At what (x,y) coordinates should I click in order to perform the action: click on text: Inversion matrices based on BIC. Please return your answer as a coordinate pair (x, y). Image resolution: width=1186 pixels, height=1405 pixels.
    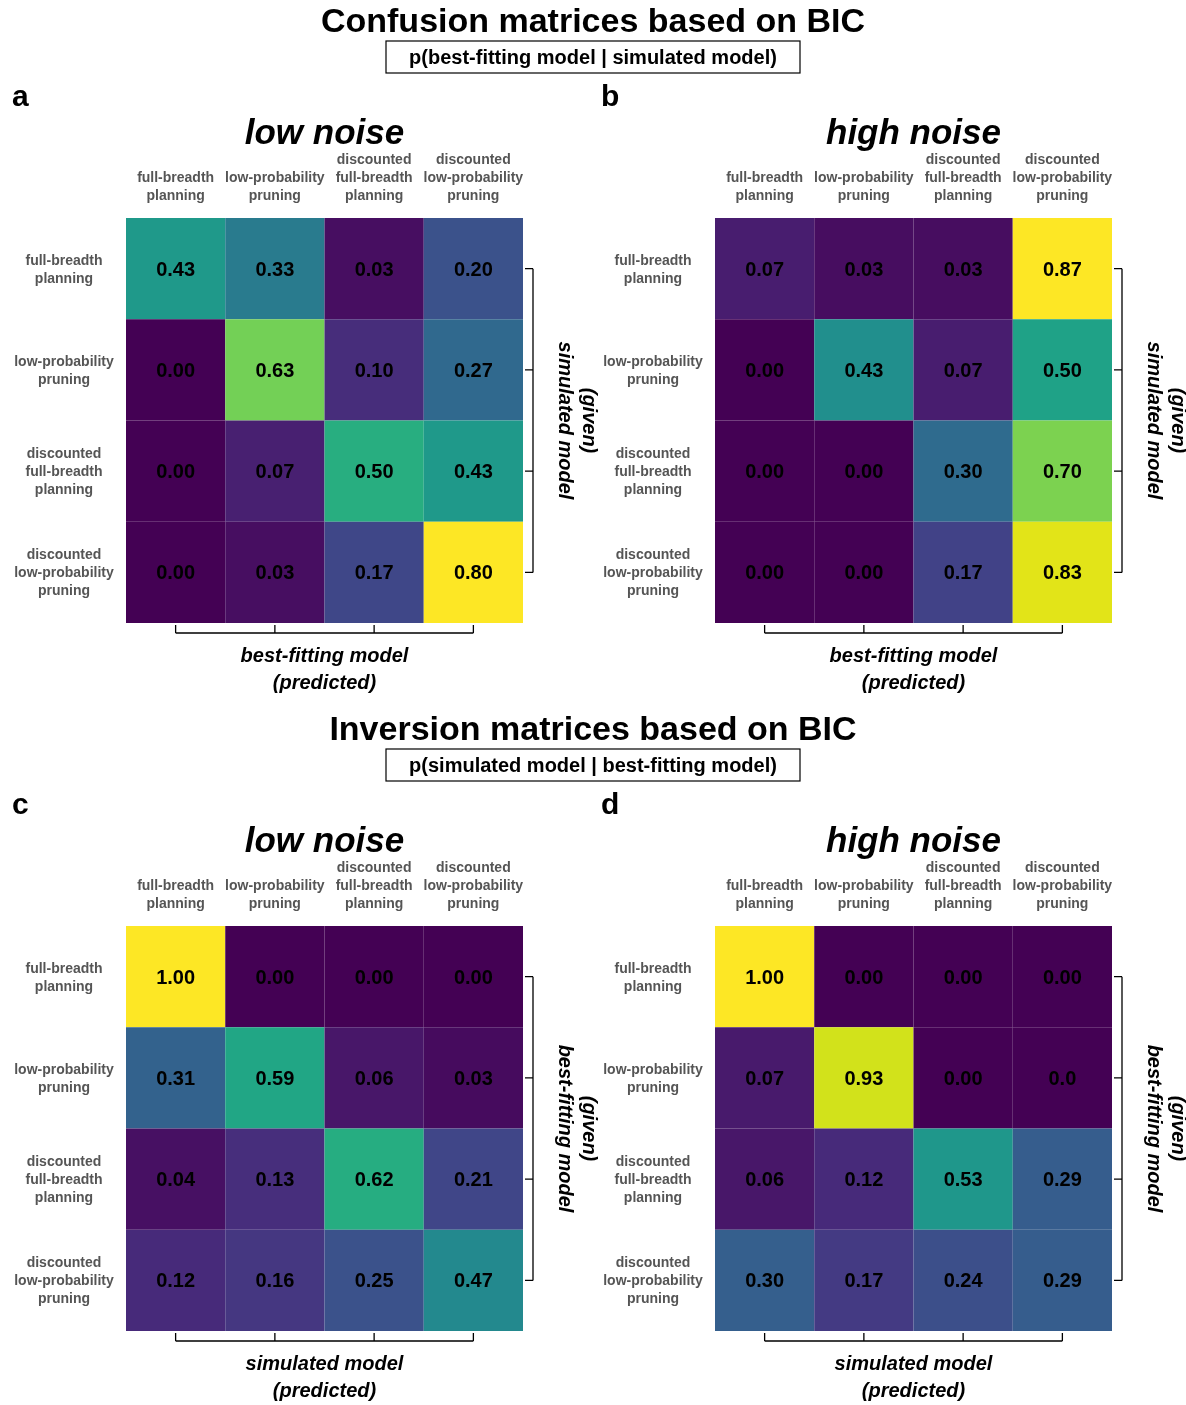
    Looking at the image, I should click on (593, 728).